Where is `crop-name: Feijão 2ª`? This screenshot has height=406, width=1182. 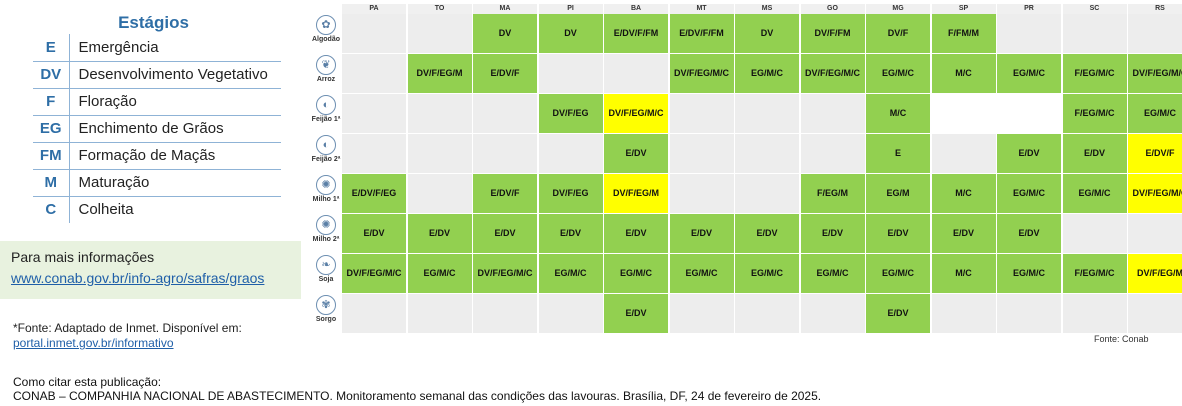
crop-name: Feijão 2ª is located at coordinates (326, 159).